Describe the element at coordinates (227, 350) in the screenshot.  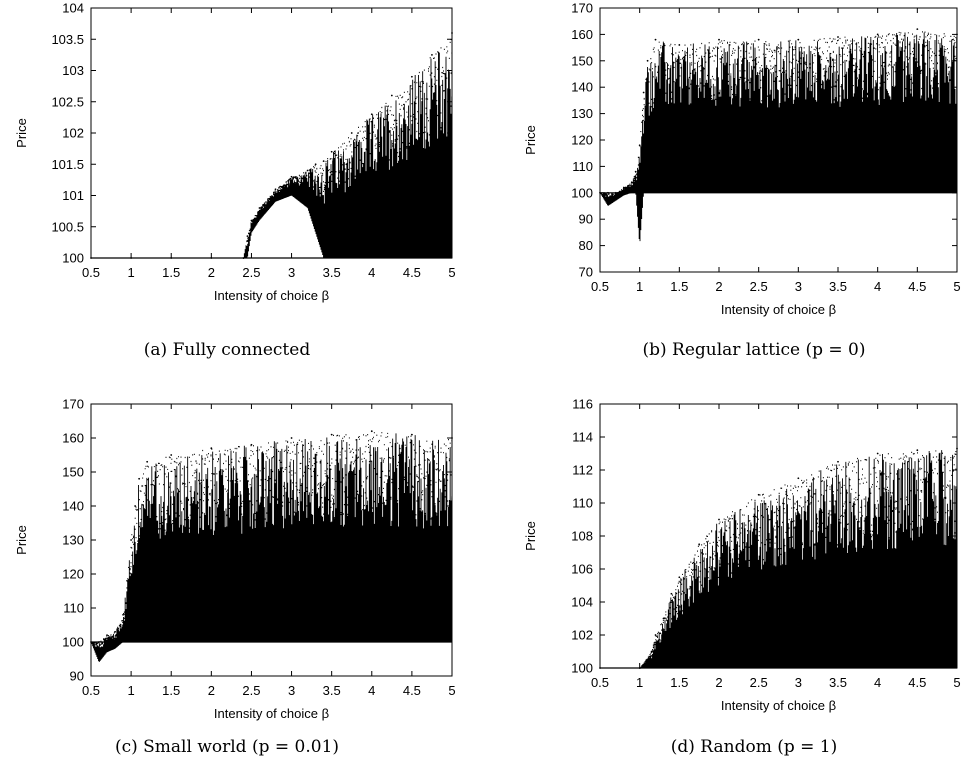
I see `panel-caption: (a) Fully connected` at that location.